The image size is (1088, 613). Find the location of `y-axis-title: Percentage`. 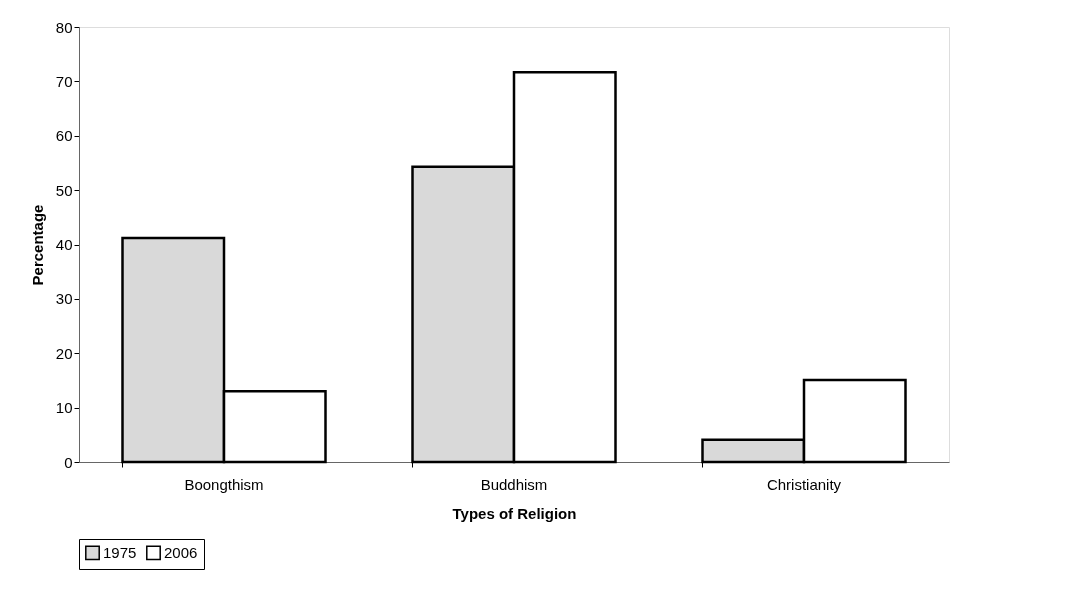

y-axis-title: Percentage is located at coordinates (37, 245).